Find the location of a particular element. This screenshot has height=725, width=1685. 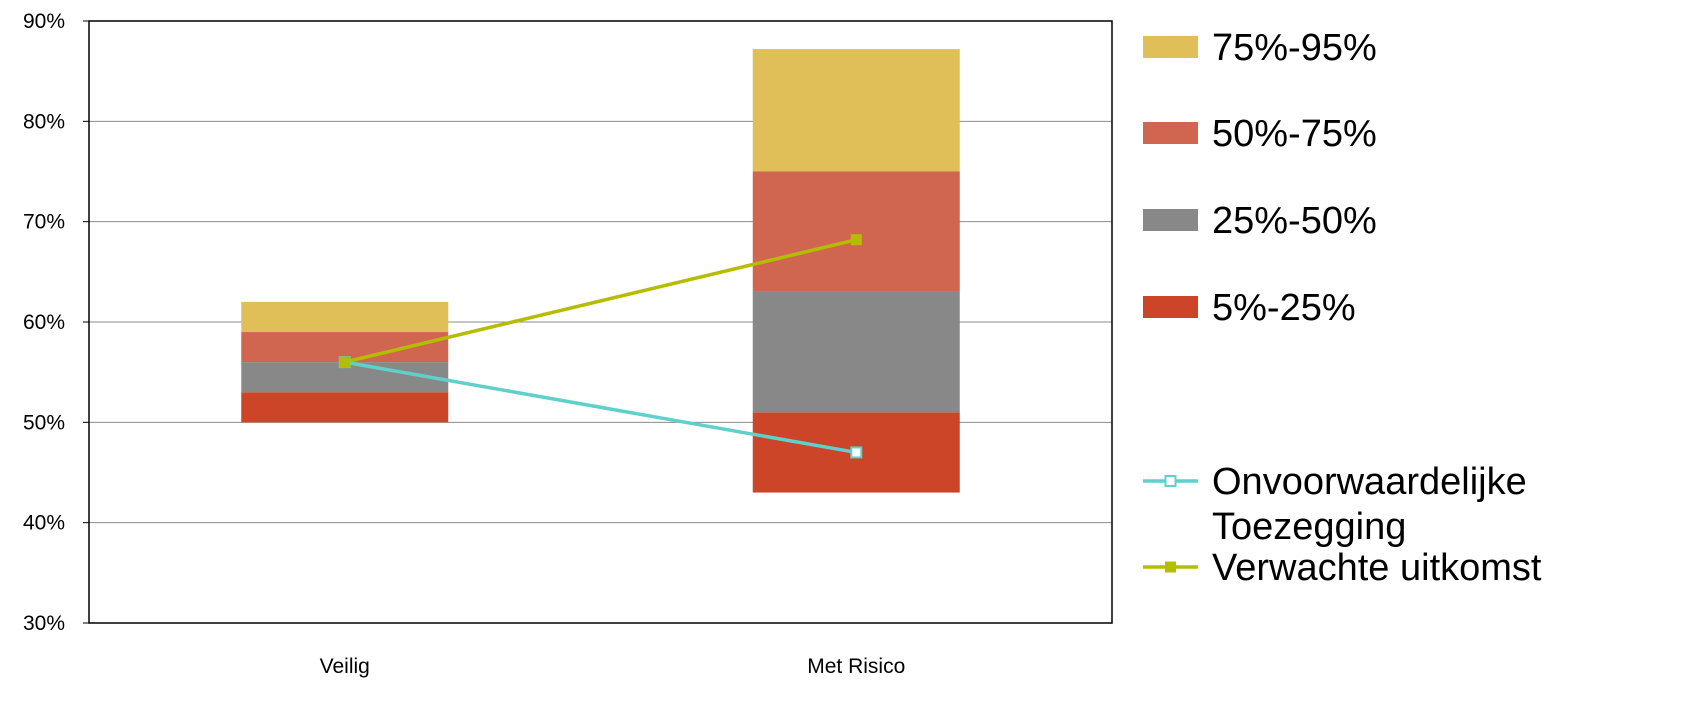

legend-label: Verwachte uitkomst is located at coordinates (1377, 568).